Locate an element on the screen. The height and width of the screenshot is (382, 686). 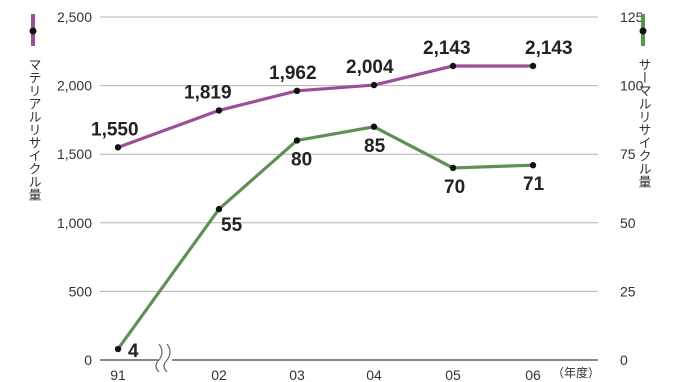
x-tick-label: 02 is located at coordinates (219, 374).